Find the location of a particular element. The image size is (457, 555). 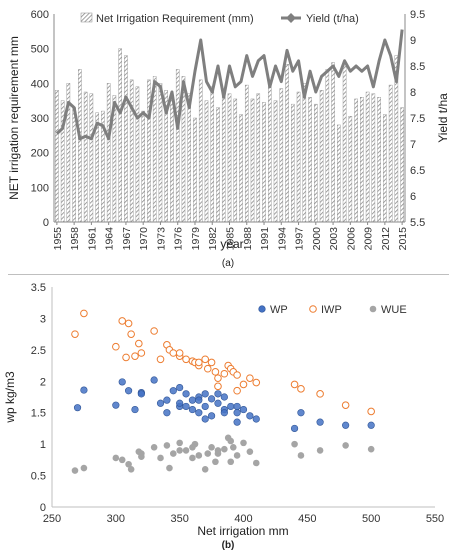

bar-2015 is located at coordinates (402, 165).